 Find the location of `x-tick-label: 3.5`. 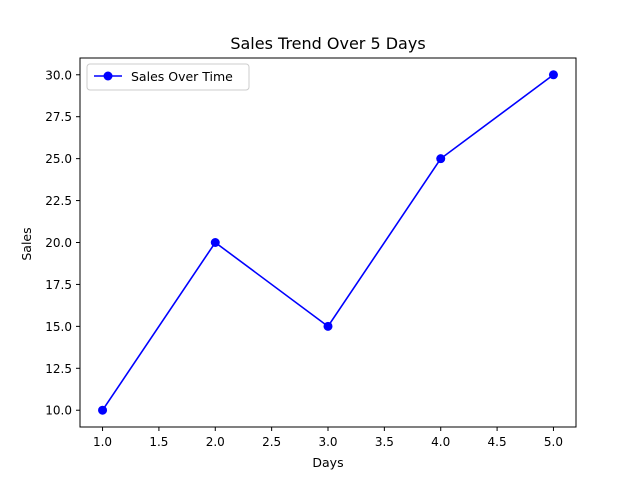

x-tick-label: 3.5 is located at coordinates (384, 442).